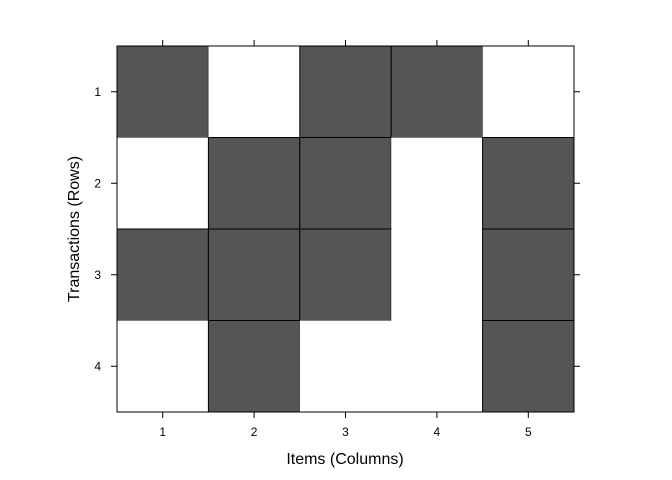 The image size is (672, 480). I want to click on cell-r3-c1, so click(162, 274).